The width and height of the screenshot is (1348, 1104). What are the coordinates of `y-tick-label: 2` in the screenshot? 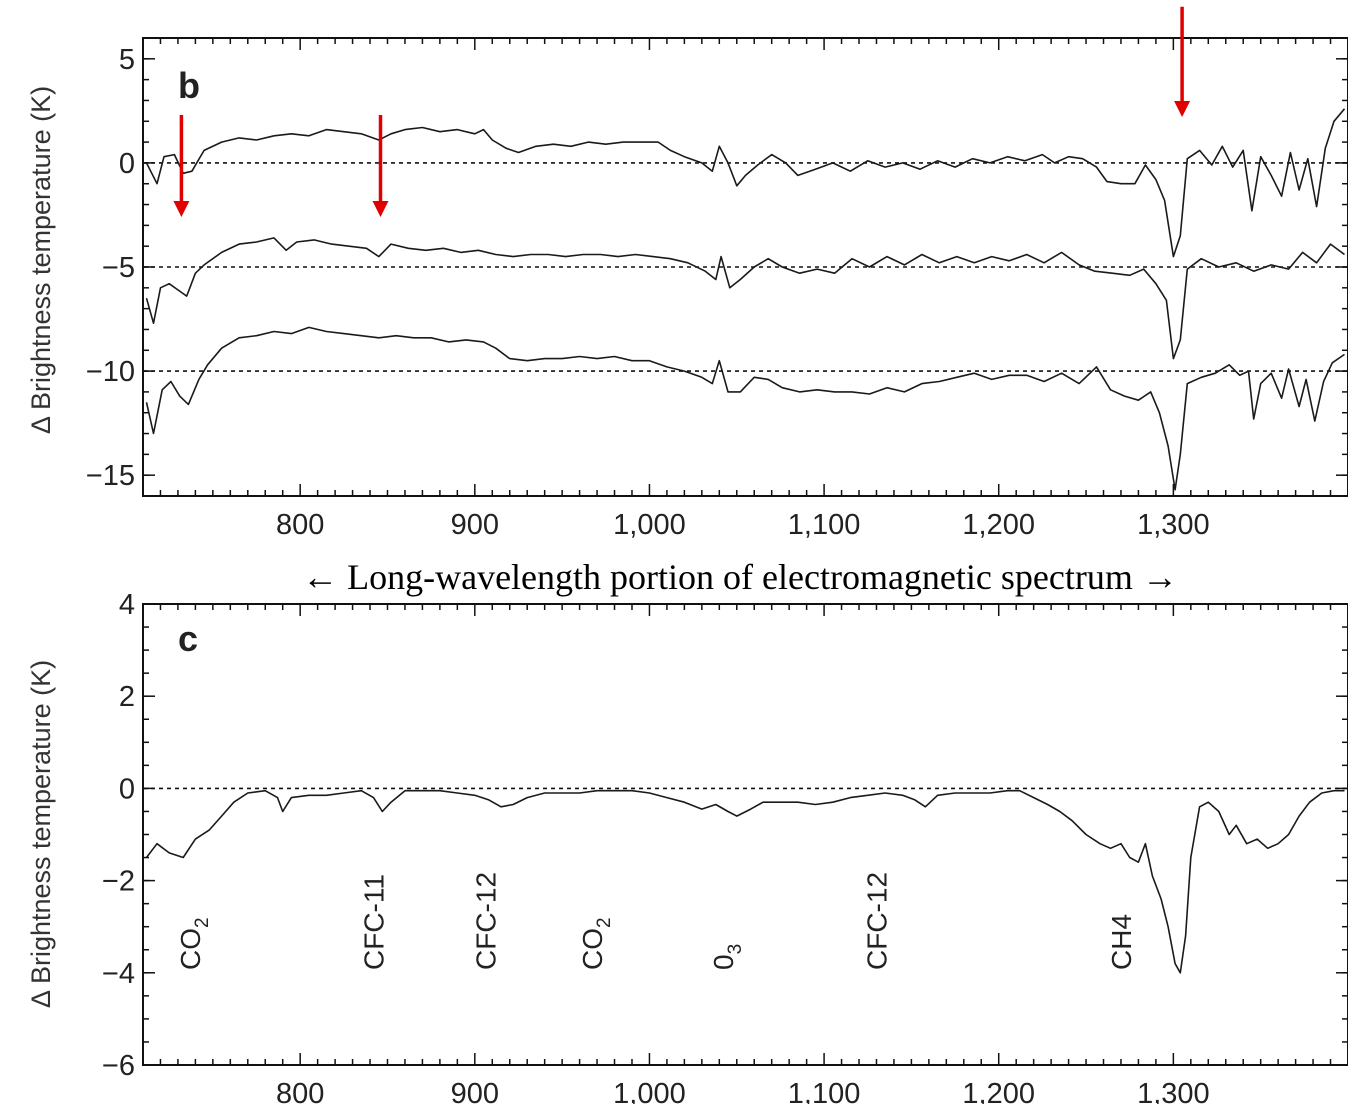 It's located at (127, 697).